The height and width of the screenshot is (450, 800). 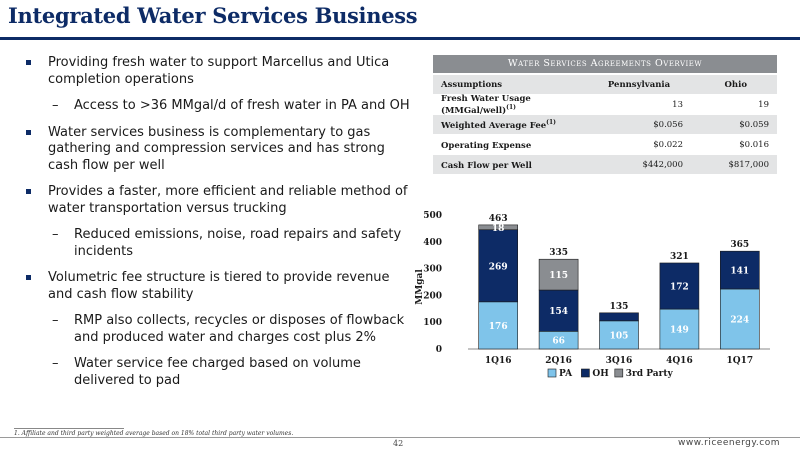 What do you see at coordinates (605, 125) in the screenshot?
I see `table-row: Weighted Average Fee(1) $0.056 $0.059` at bounding box center [605, 125].